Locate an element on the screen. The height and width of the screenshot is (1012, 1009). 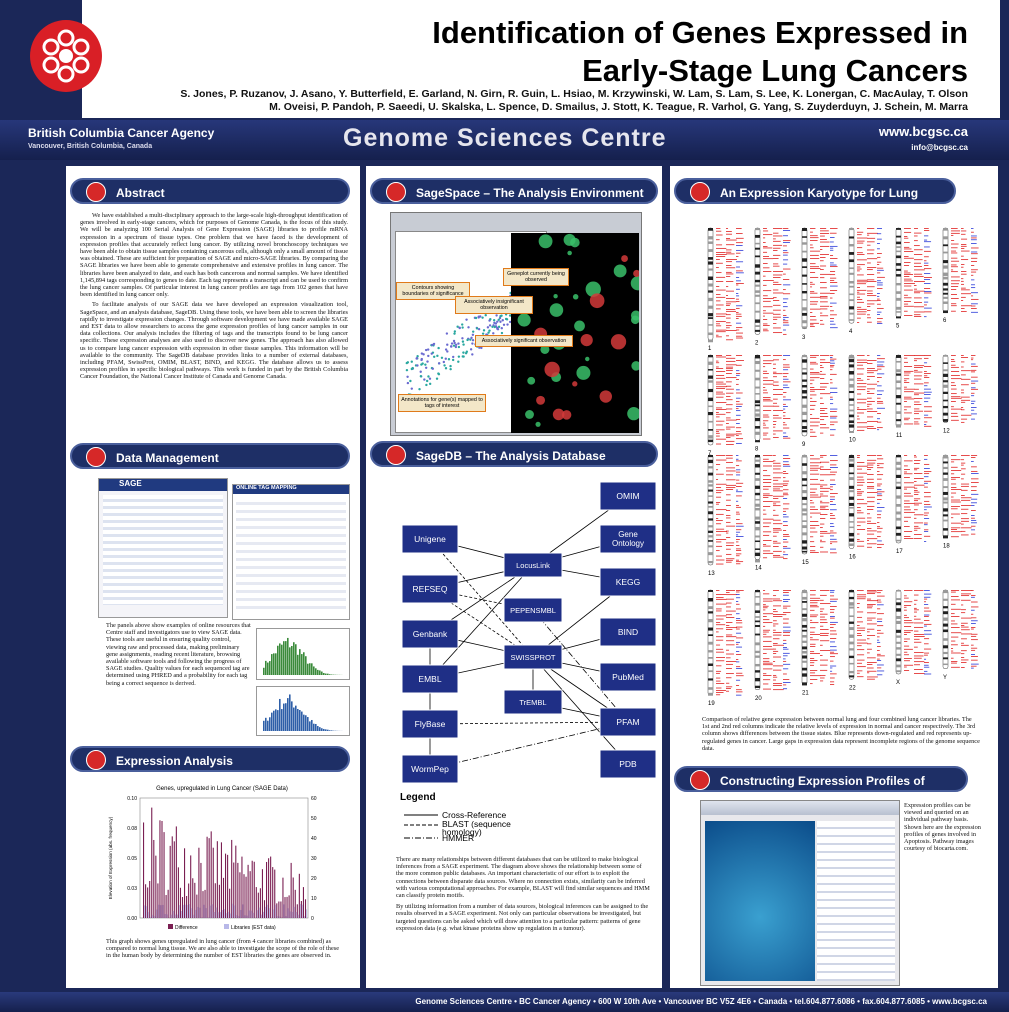
node-label: Gene Ontology is located at coordinates (628, 539).